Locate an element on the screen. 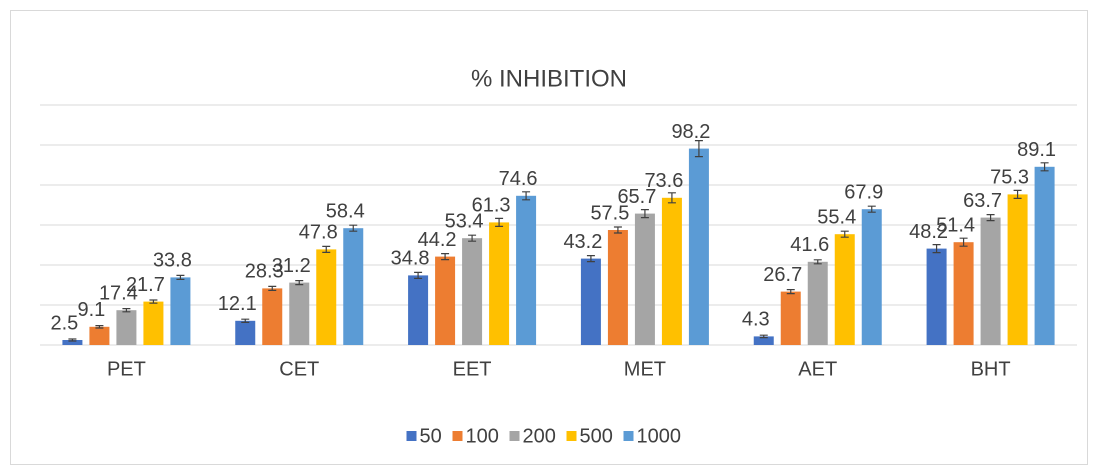 This screenshot has width=1098, height=470. legend-label: 100 is located at coordinates (482, 436).